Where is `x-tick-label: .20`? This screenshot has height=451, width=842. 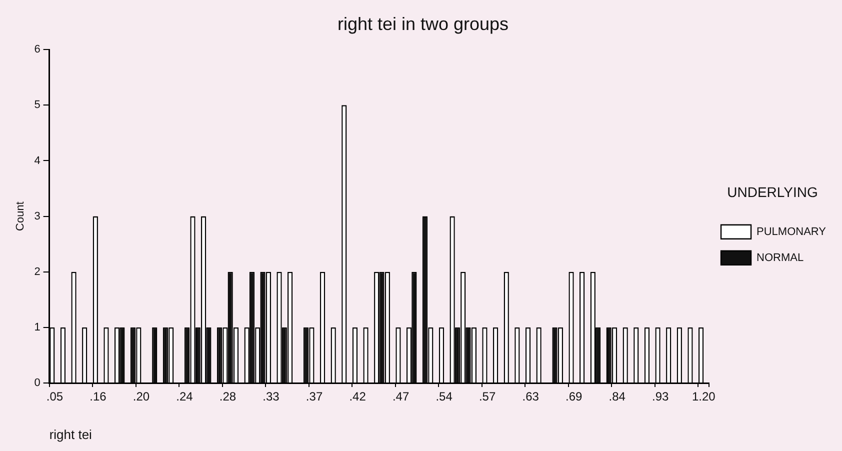 x-tick-label: .20 is located at coordinates (141, 397).